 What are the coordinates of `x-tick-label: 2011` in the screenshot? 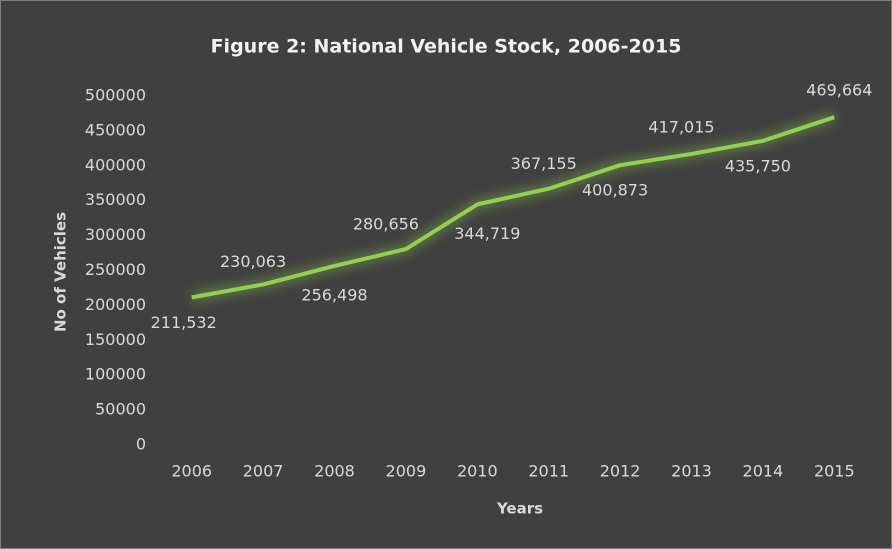 It's located at (548, 471).